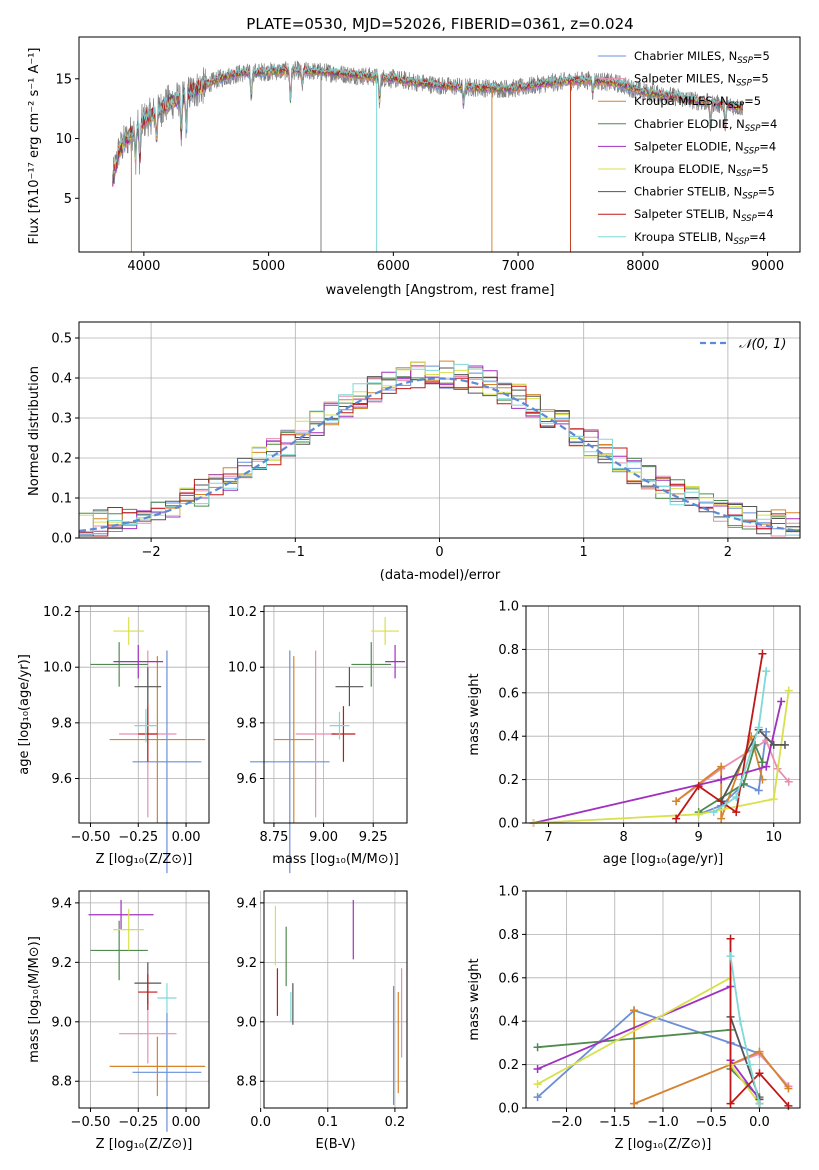 This screenshot has height=1170, width=819. Describe the element at coordinates (682, 238) in the screenshot. I see `legend-entry: Kroupa STELIB, NSSP=4` at that location.